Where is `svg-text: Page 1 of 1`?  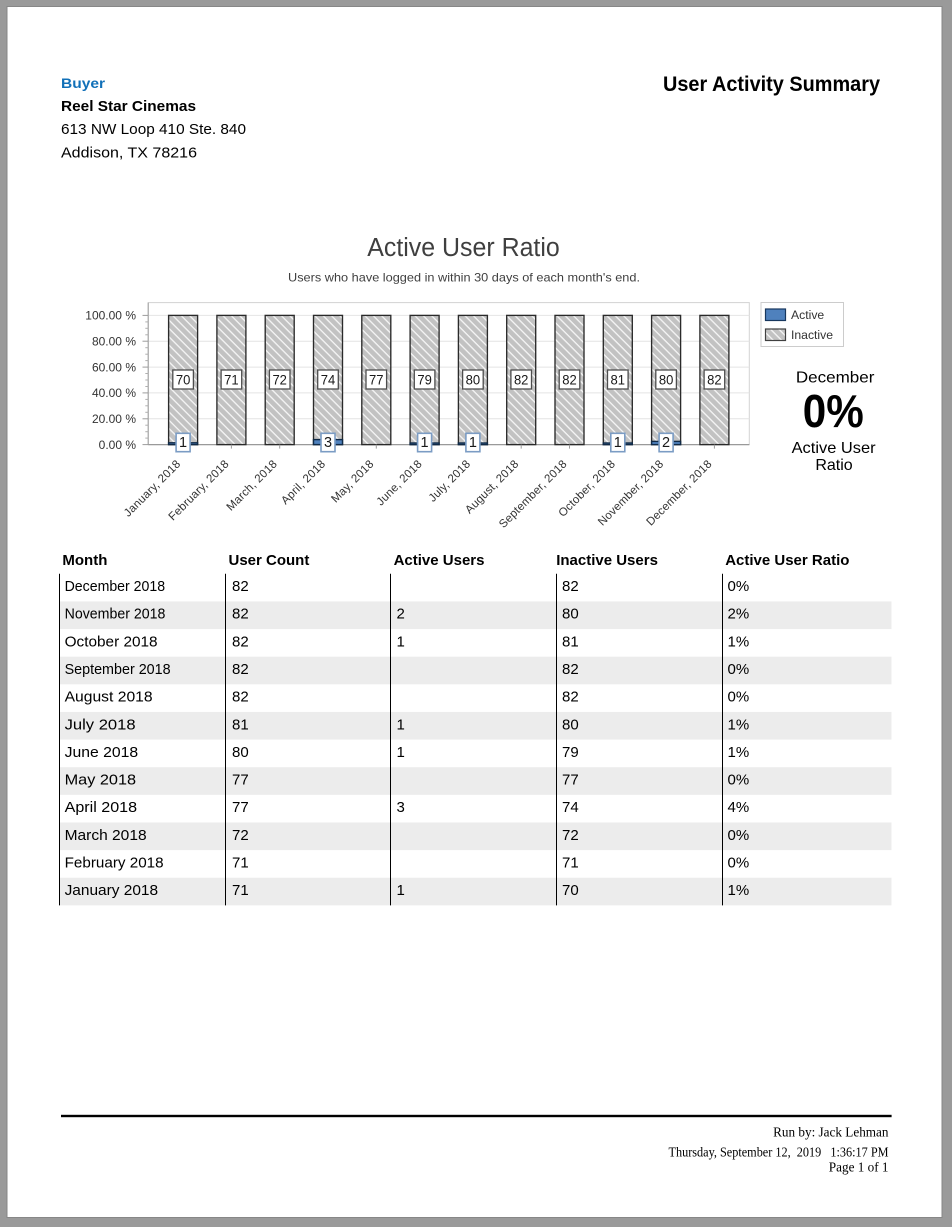 svg-text: Page 1 of 1 is located at coordinates (859, 1167).